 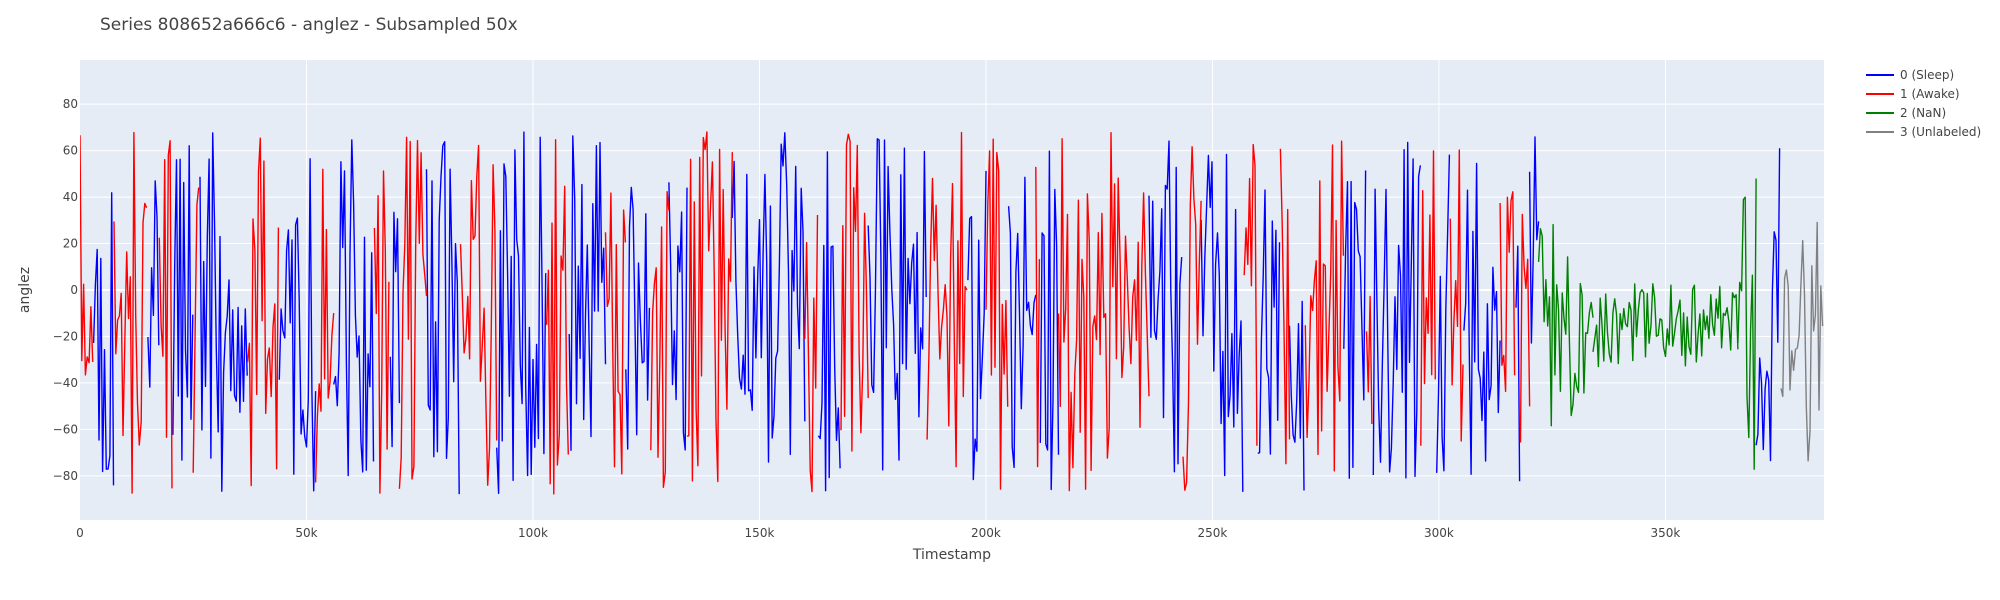 What do you see at coordinates (1666, 533) in the screenshot?
I see `x-tick-label: 350k` at bounding box center [1666, 533].